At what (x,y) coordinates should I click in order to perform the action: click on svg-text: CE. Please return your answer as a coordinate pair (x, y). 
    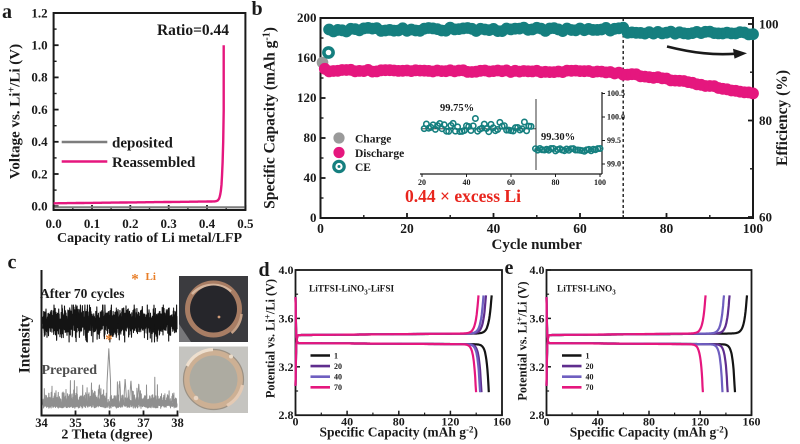
    Looking at the image, I should click on (363, 168).